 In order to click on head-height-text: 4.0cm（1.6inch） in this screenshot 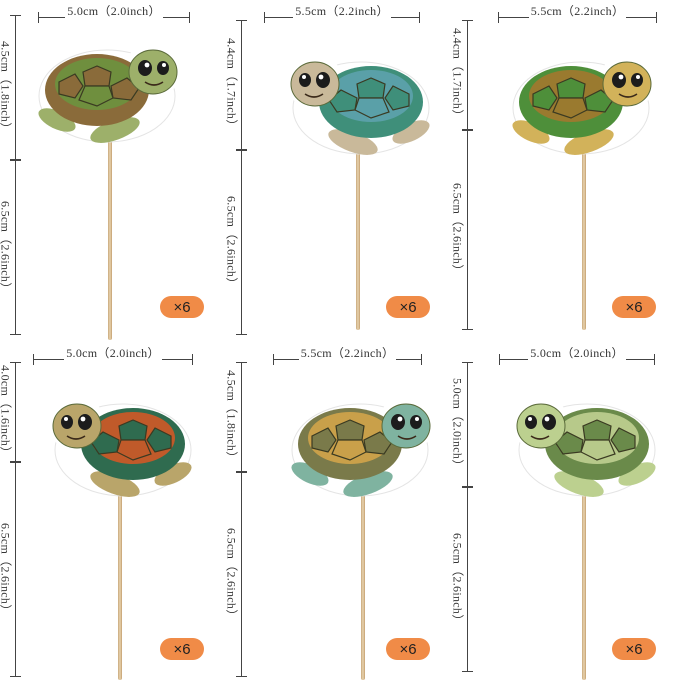, I will do `click(7, 412)`.